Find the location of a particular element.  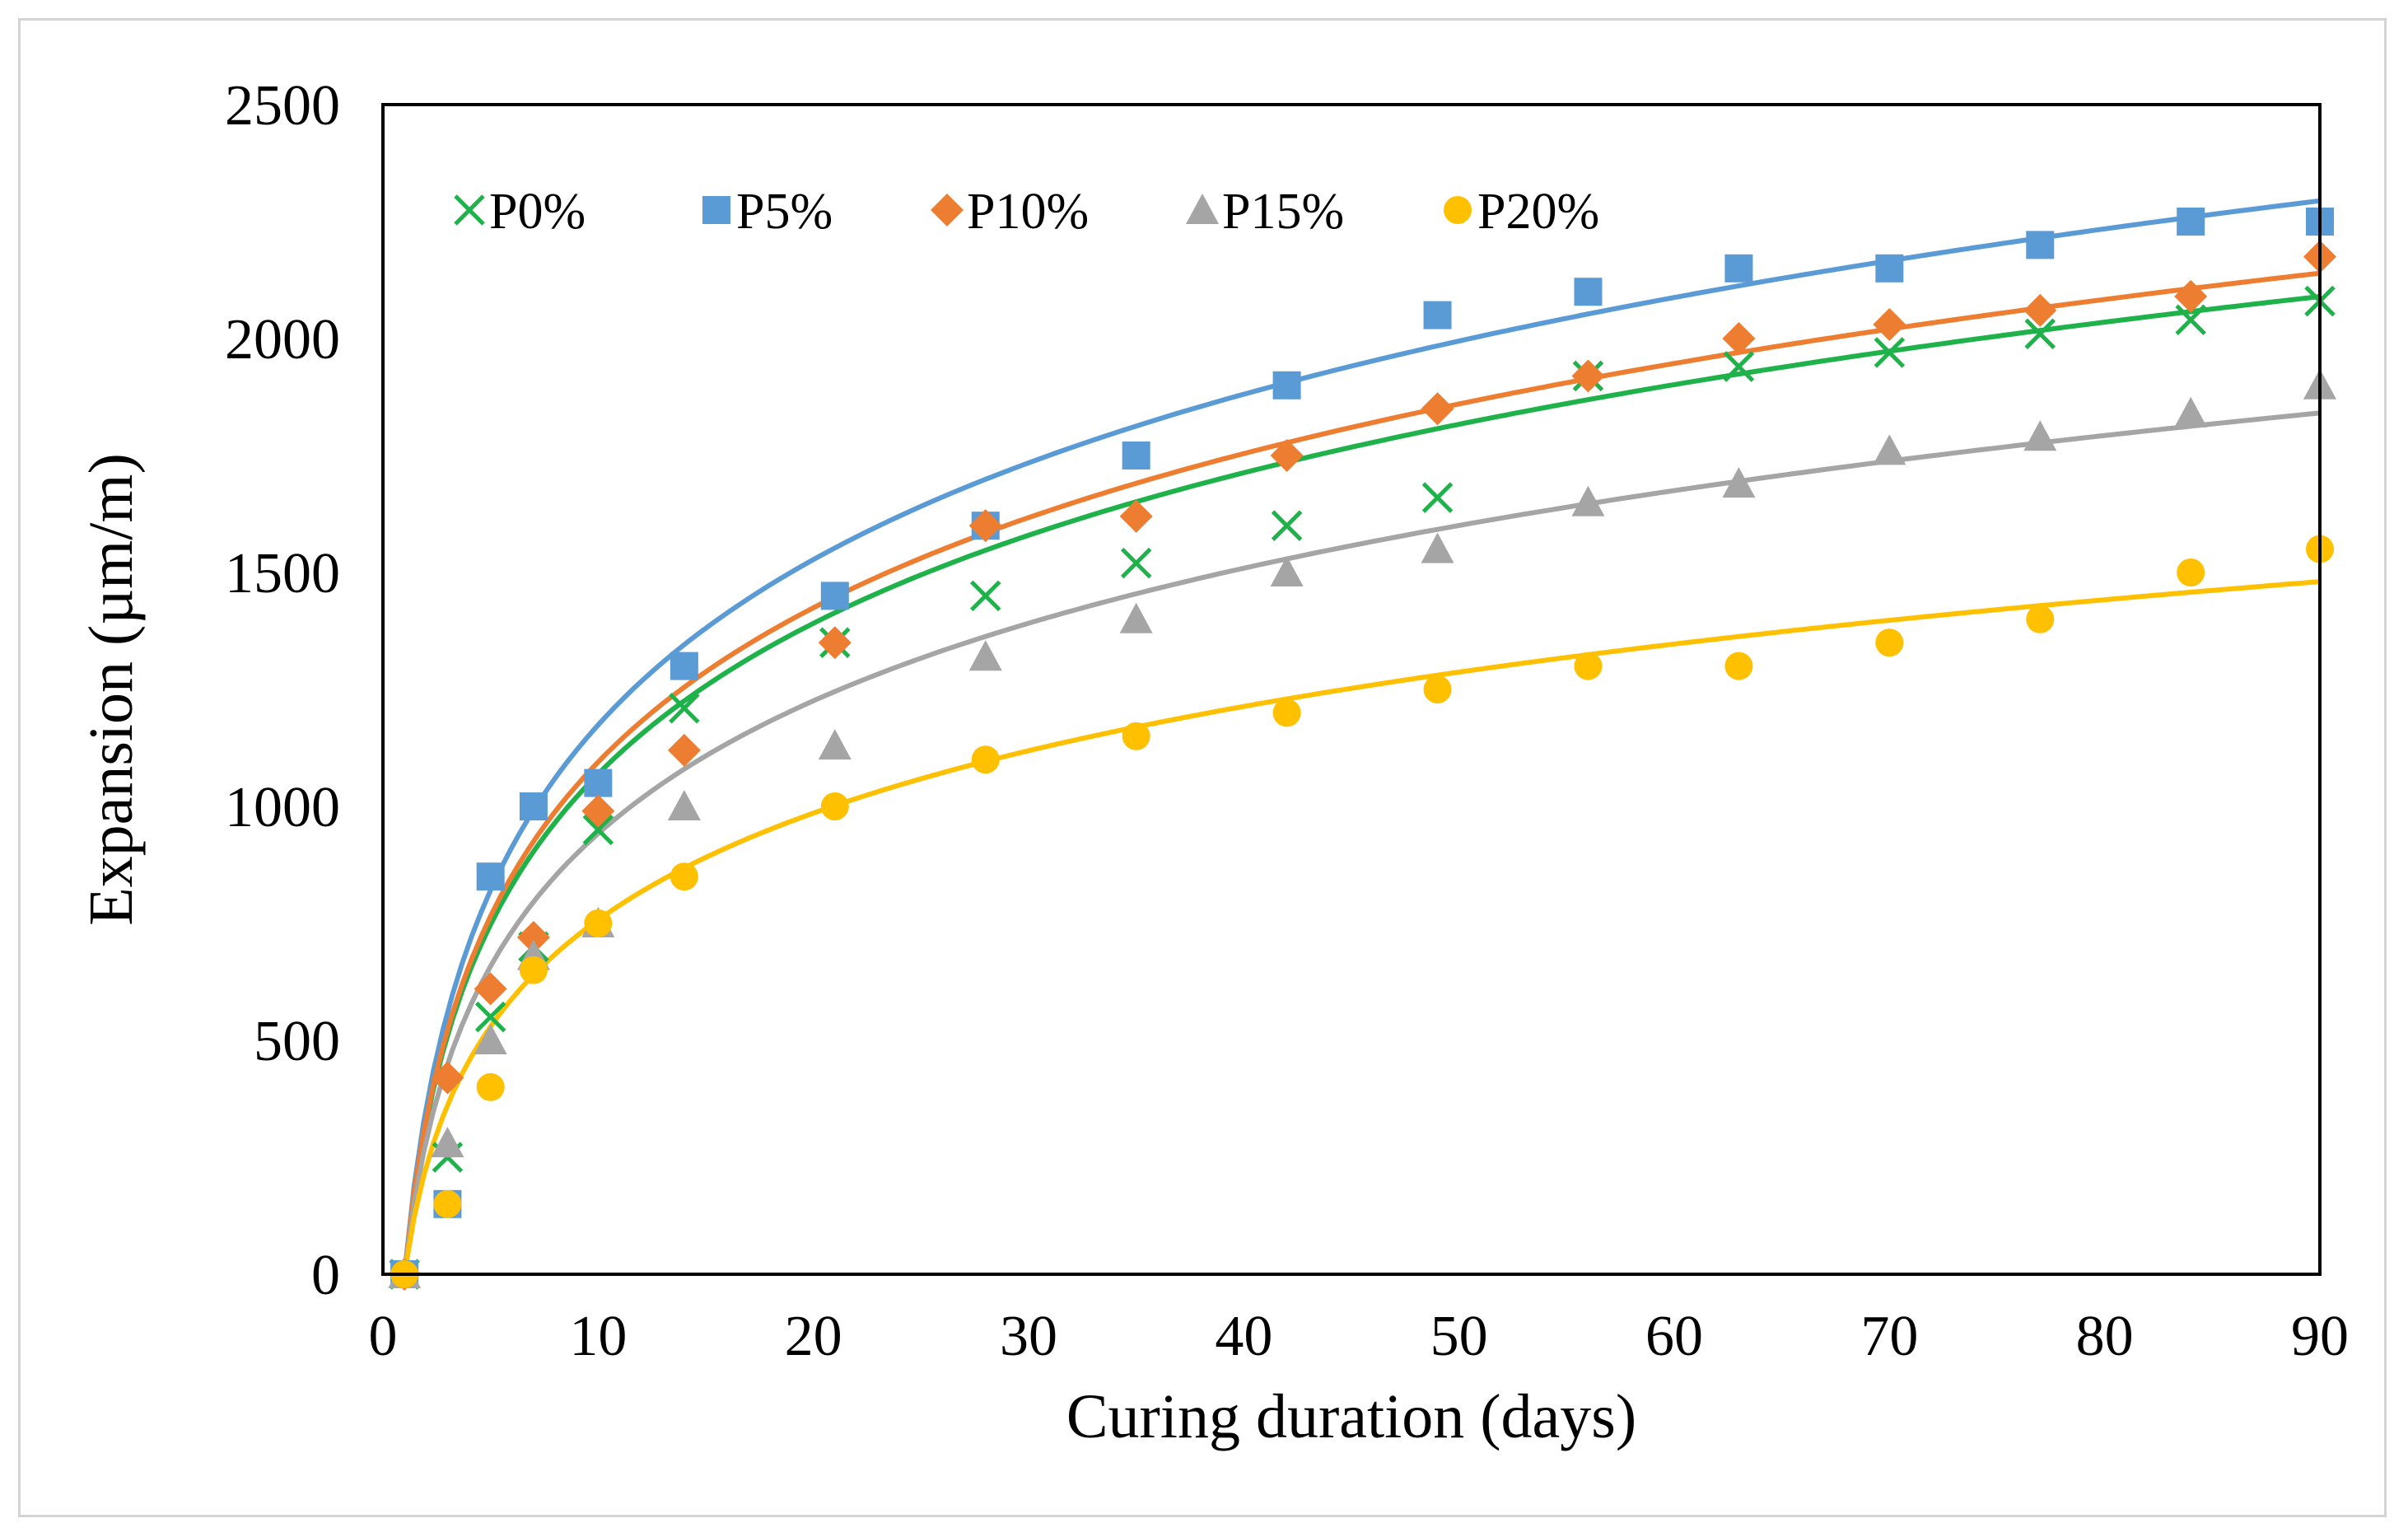

legend-label: P10% is located at coordinates (1028, 212).